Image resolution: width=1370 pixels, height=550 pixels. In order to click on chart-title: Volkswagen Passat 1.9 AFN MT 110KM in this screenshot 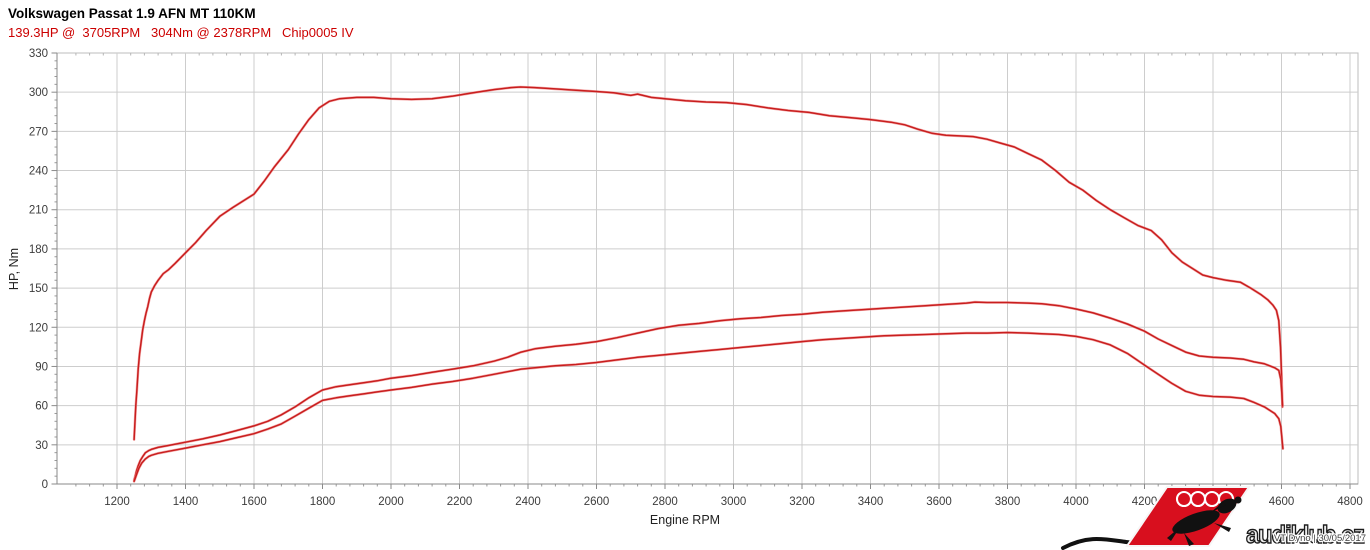, I will do `click(132, 13)`.